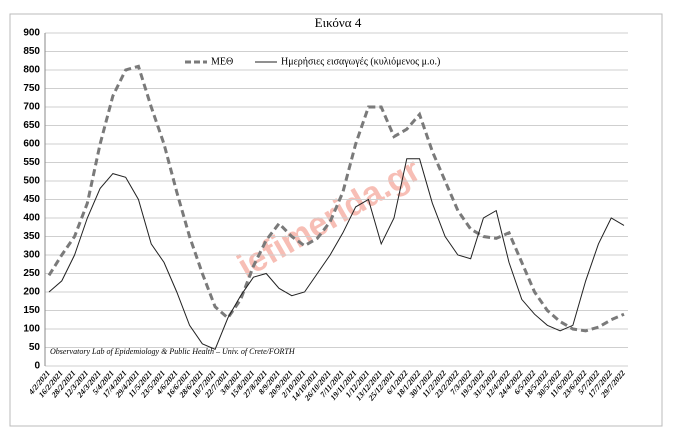 The width and height of the screenshot is (676, 447). What do you see at coordinates (31, 144) in the screenshot?
I see `y-tick-label: 600` at bounding box center [31, 144].